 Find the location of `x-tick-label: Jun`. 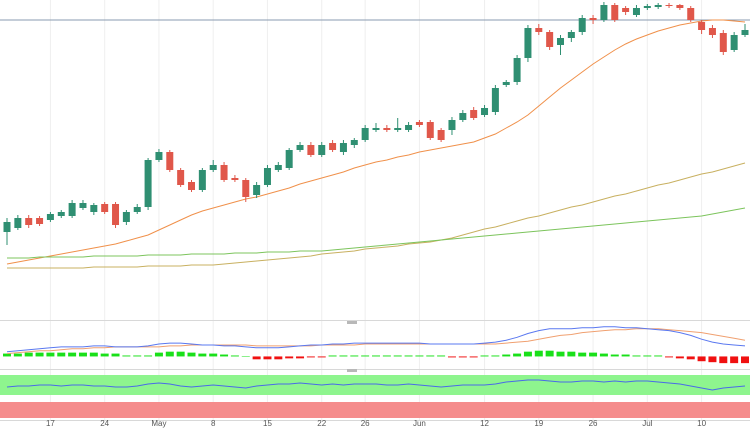

x-tick-label: Jun is located at coordinates (419, 423).